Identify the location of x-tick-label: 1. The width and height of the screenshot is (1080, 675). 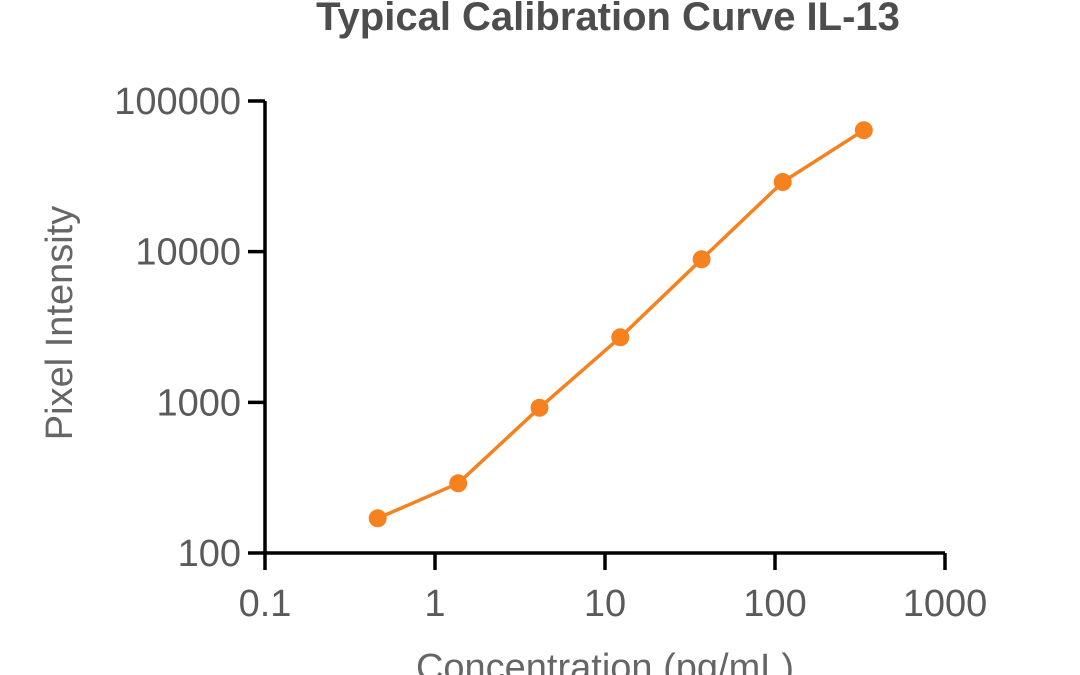
(434, 604).